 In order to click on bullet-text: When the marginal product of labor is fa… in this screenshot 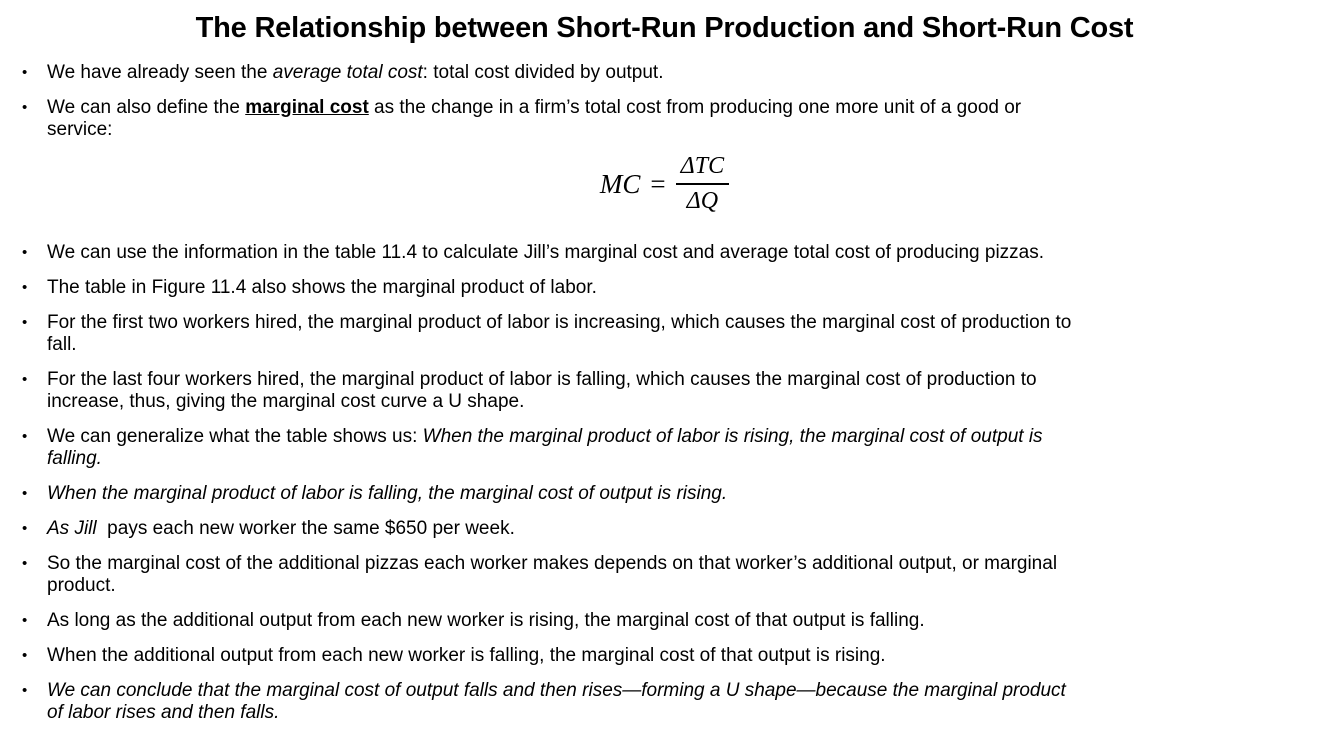, I will do `click(678, 494)`.